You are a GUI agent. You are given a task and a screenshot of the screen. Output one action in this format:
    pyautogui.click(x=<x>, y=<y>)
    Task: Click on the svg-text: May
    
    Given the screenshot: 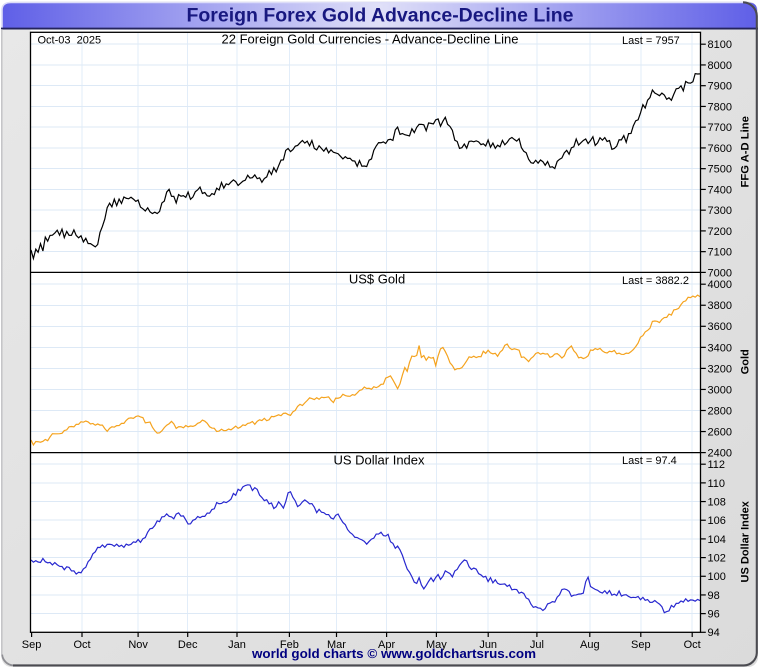 What is the action you would take?
    pyautogui.click(x=436, y=645)
    